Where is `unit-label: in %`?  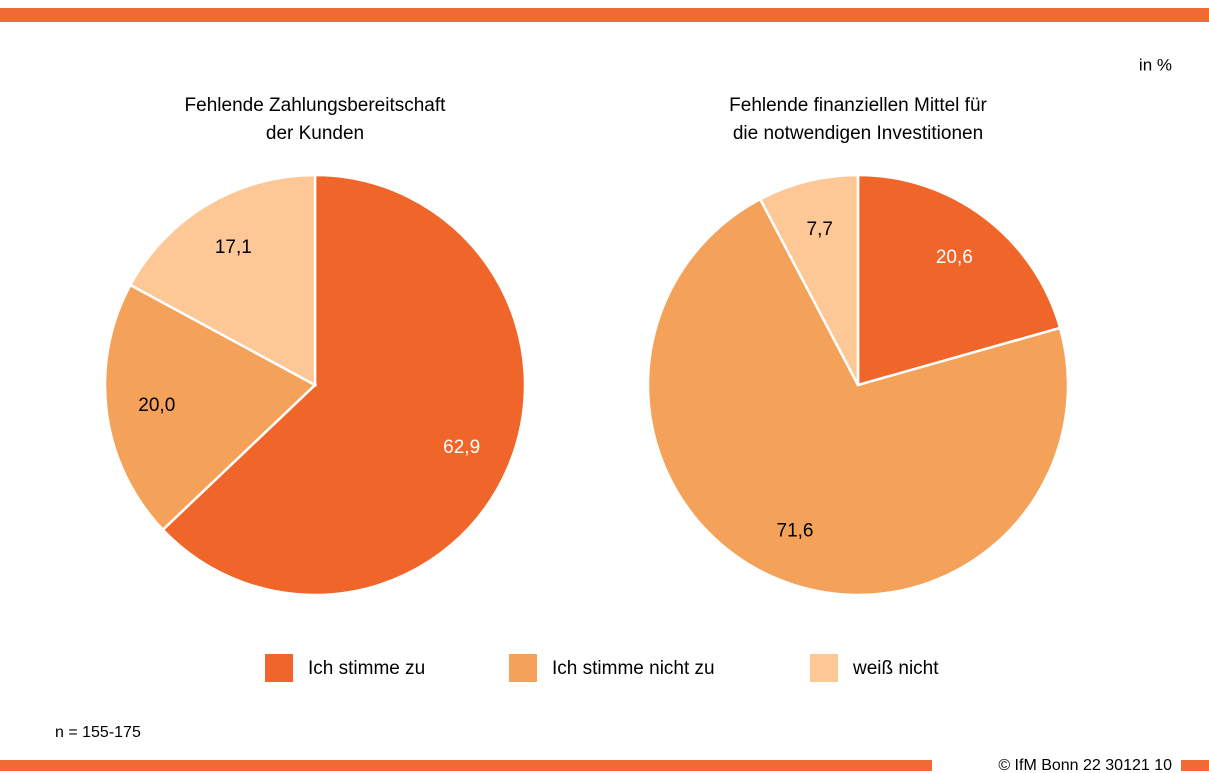 unit-label: in % is located at coordinates (1155, 64).